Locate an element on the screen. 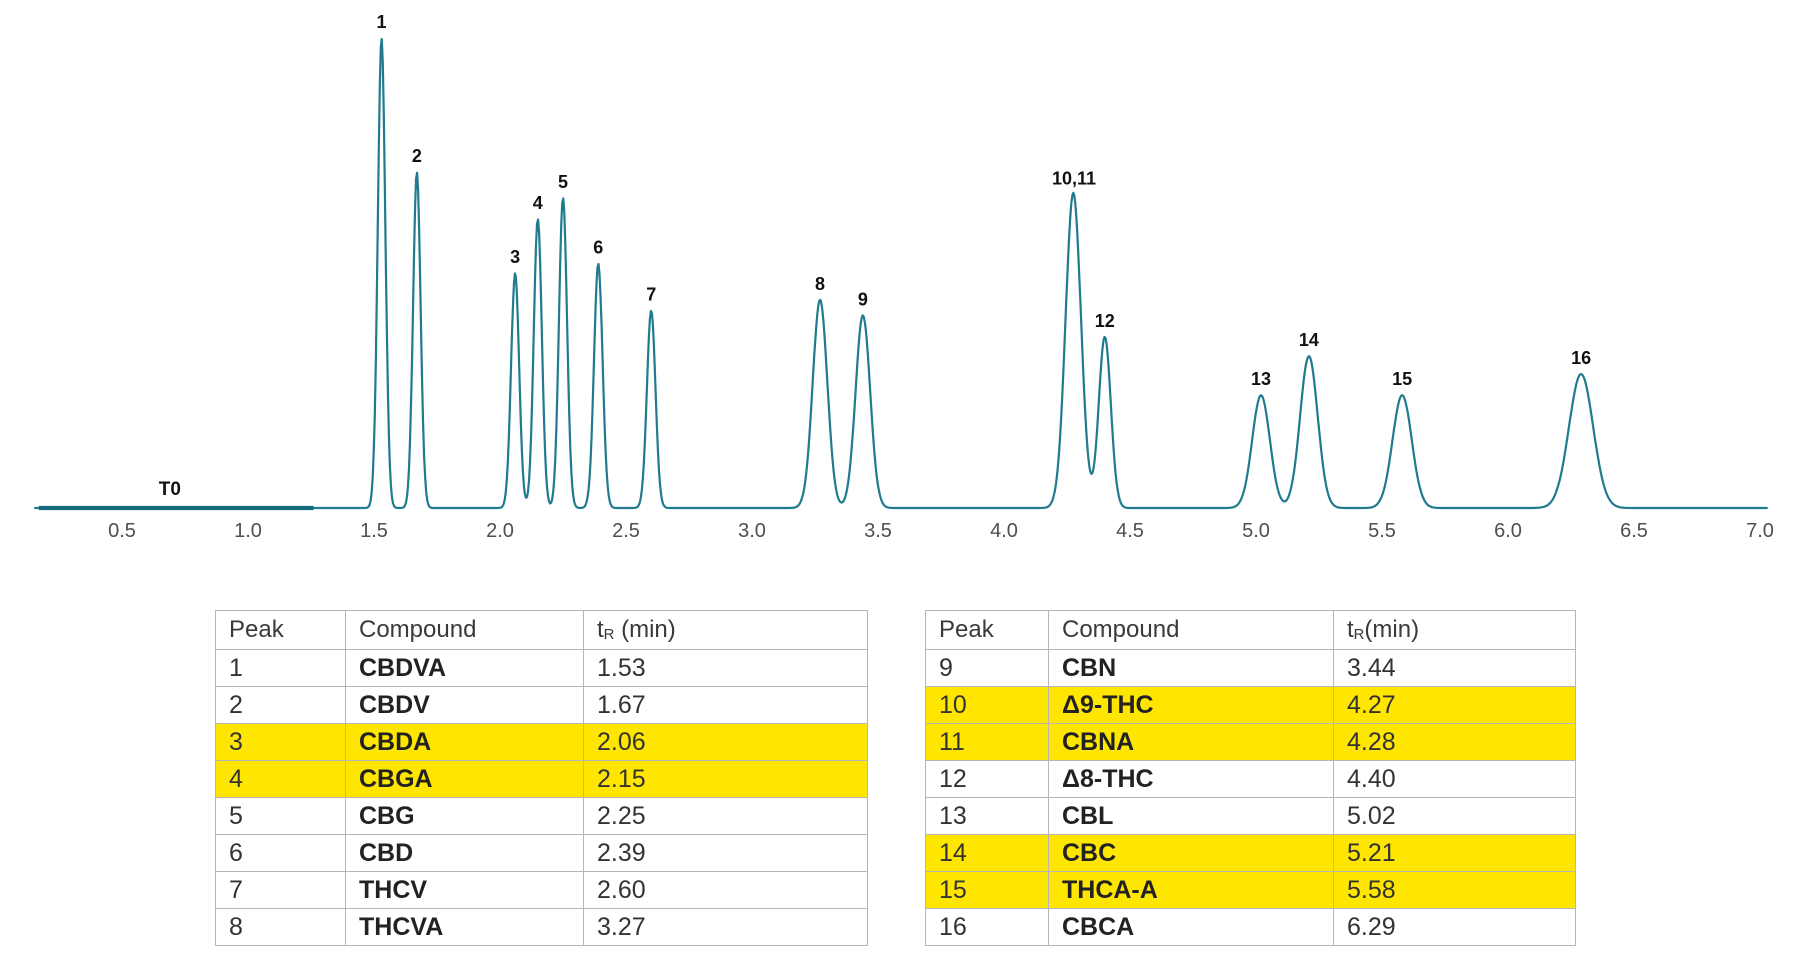  peak-cell: 13 is located at coordinates (987, 816).